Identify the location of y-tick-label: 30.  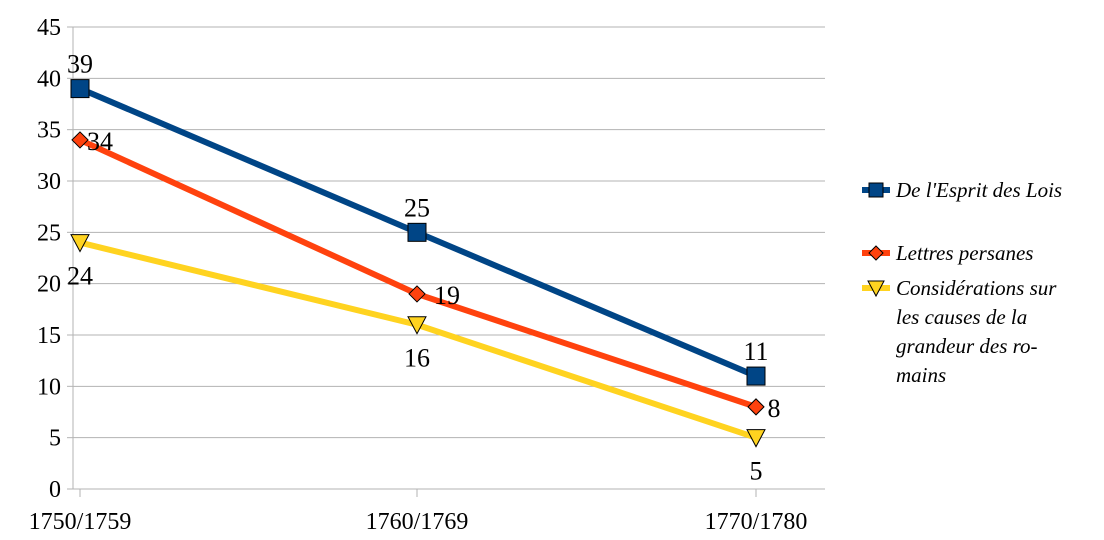
(49, 182).